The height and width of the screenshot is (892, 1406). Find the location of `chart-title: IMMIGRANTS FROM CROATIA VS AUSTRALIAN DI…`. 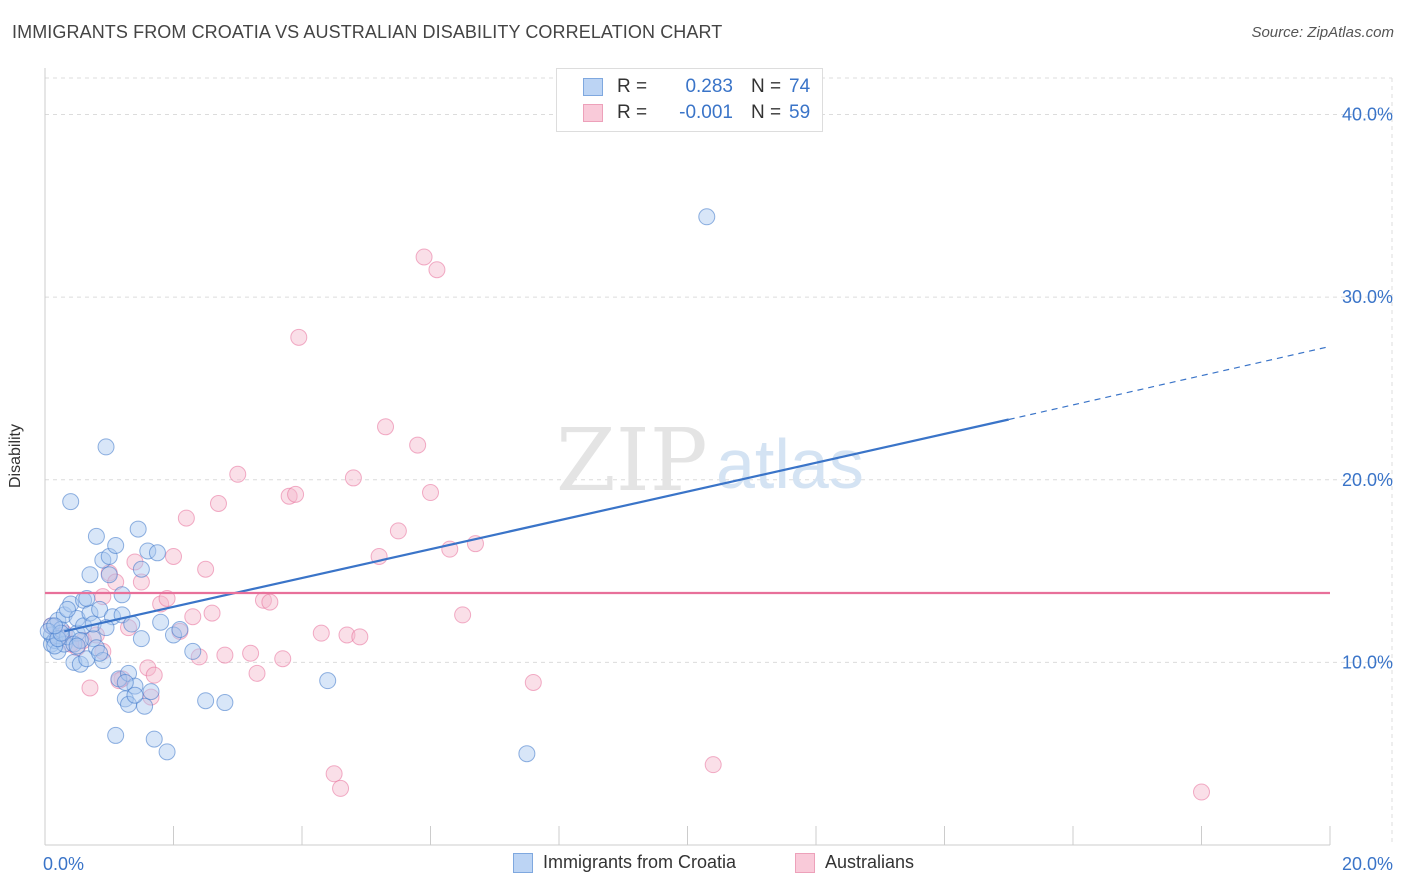

chart-title: IMMIGRANTS FROM CROATIA VS AUSTRALIAN DI… is located at coordinates (367, 32).